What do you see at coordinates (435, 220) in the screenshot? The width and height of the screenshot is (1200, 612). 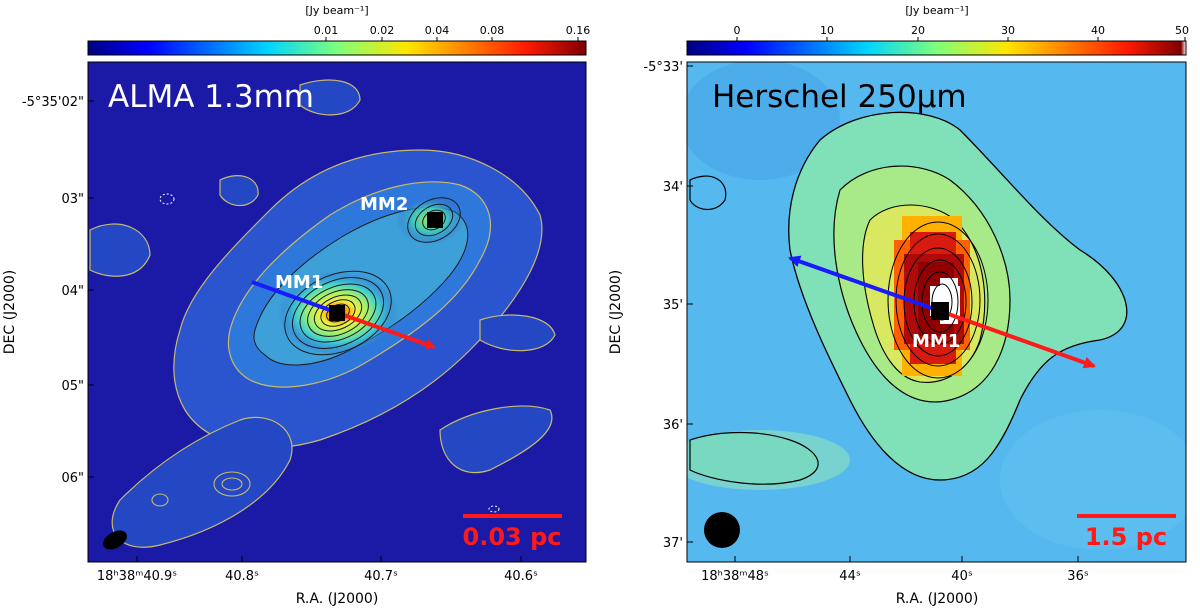 I see `mm2-marker` at bounding box center [435, 220].